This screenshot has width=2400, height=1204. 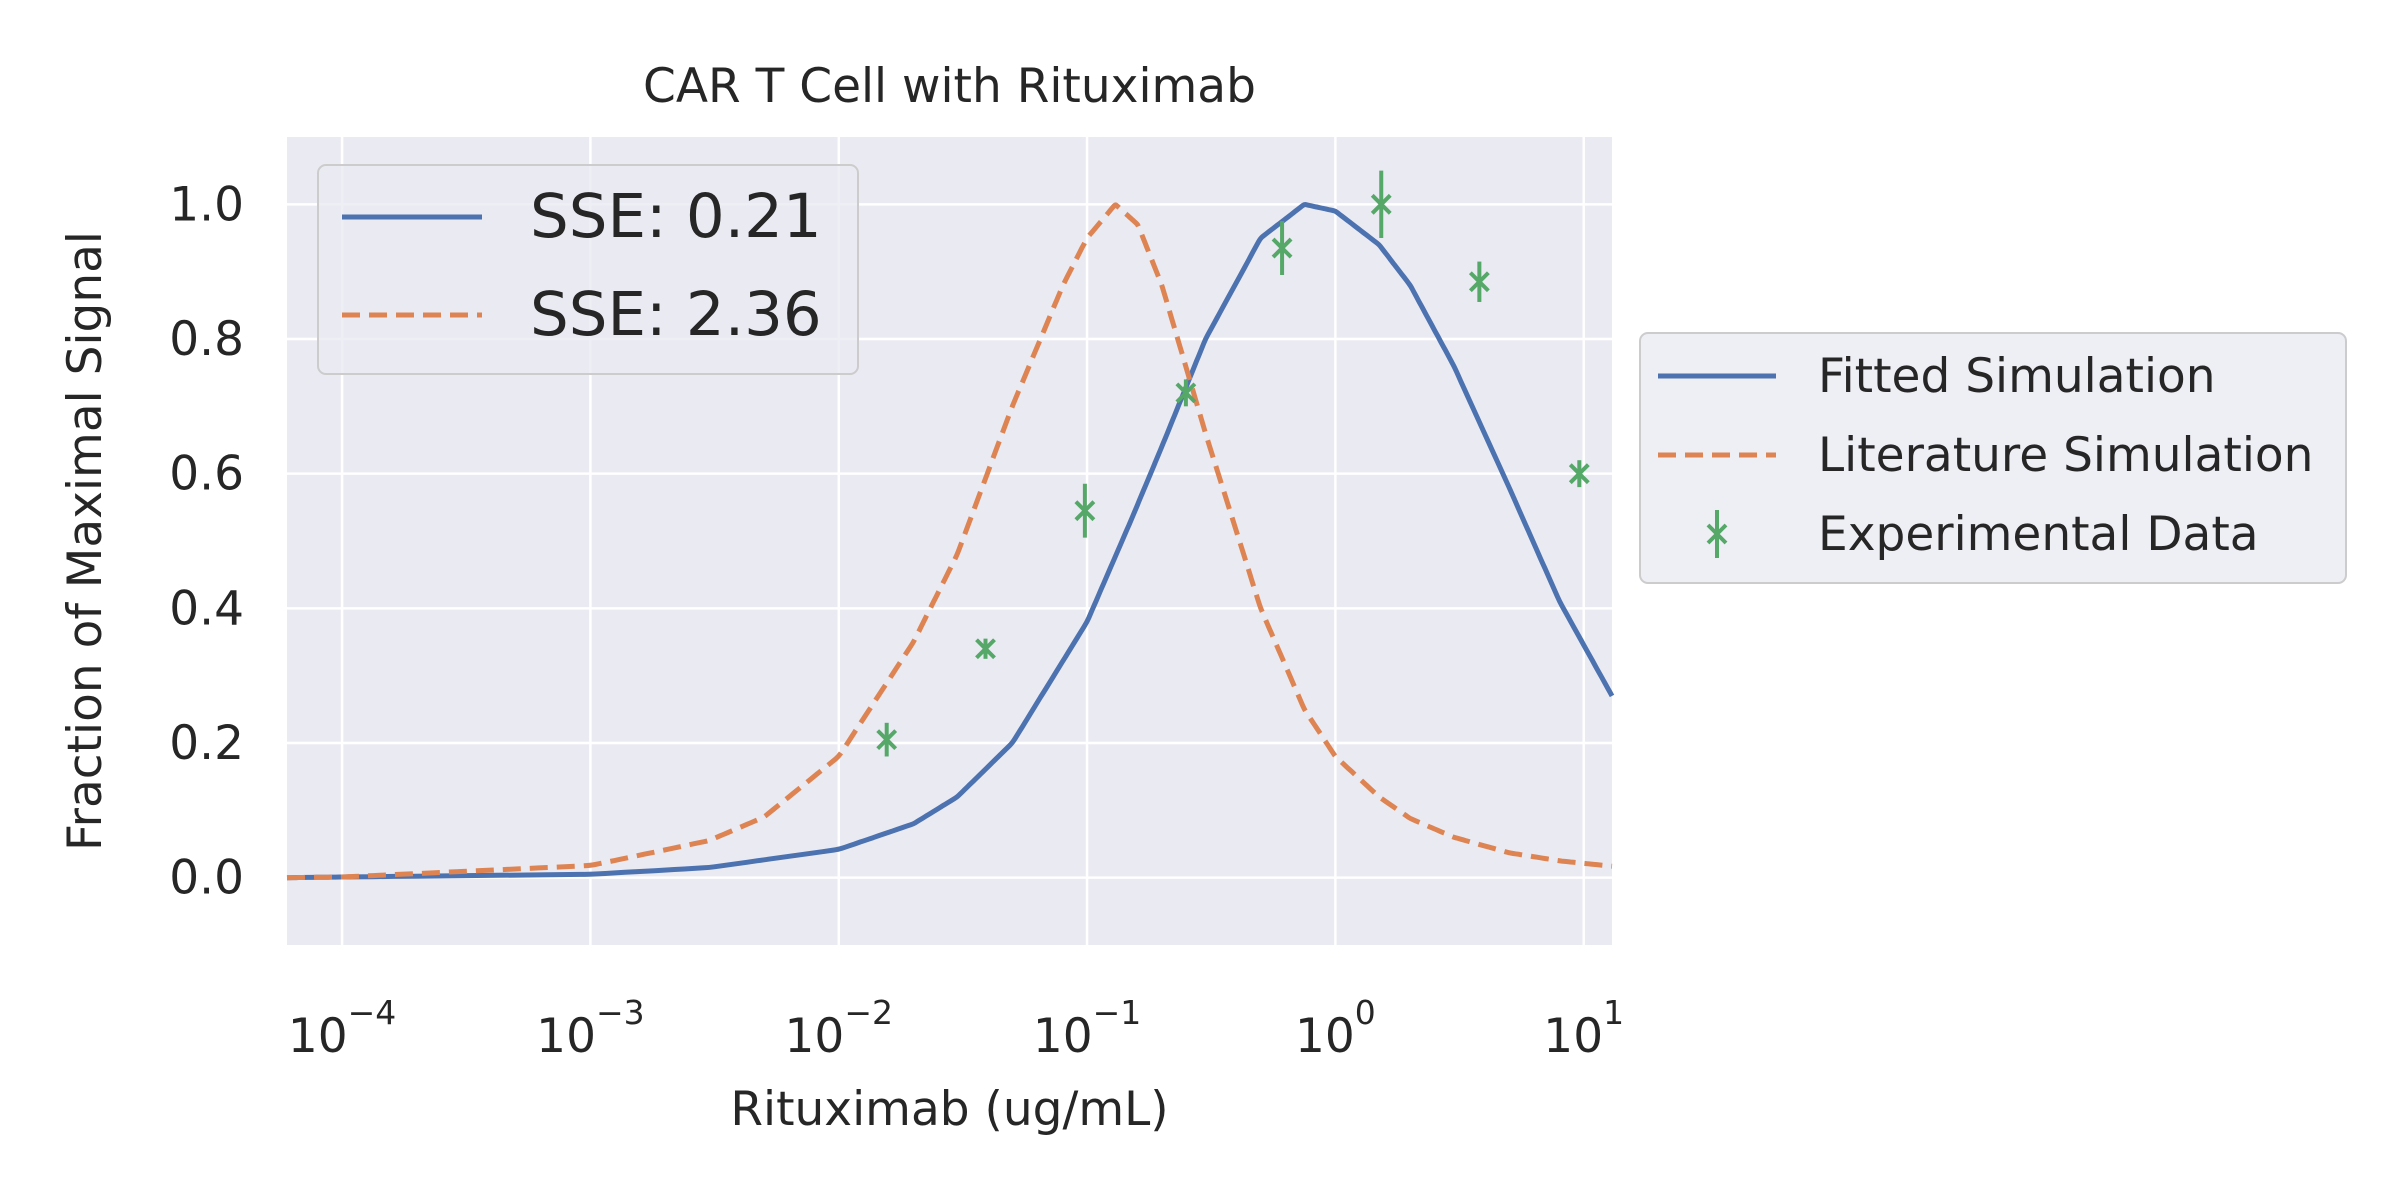 What do you see at coordinates (1717, 534) in the screenshot?
I see `legend-x-marker-icon` at bounding box center [1717, 534].